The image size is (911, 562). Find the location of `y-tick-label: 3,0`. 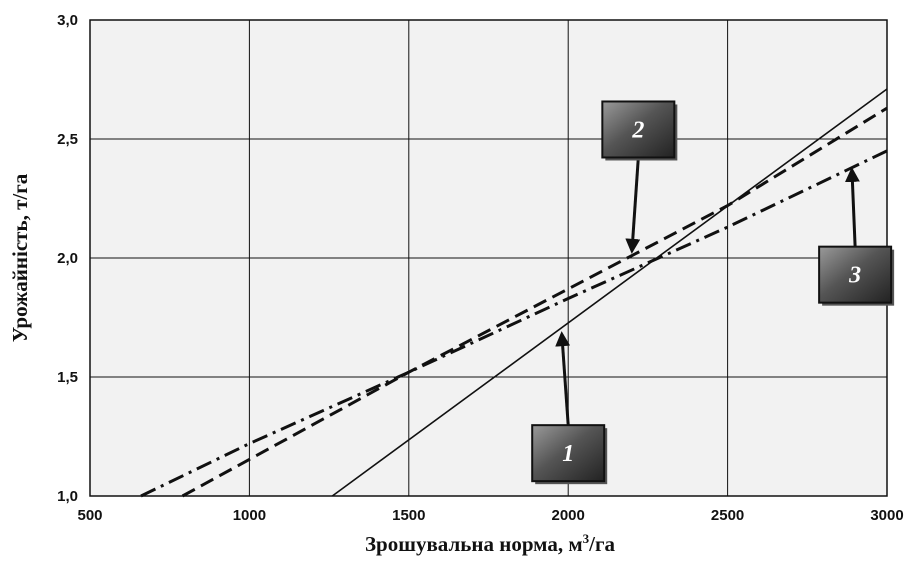

y-tick-label: 3,0 is located at coordinates (67, 20).